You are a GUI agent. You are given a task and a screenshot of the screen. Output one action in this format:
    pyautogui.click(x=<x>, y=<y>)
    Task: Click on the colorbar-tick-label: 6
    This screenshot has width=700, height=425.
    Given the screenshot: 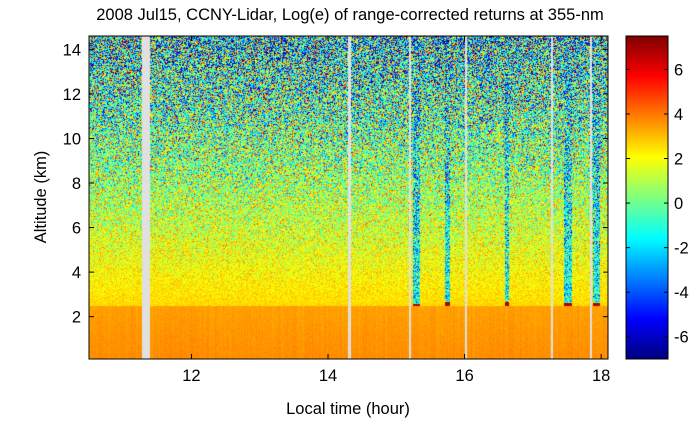 What is the action you would take?
    pyautogui.click(x=678, y=70)
    